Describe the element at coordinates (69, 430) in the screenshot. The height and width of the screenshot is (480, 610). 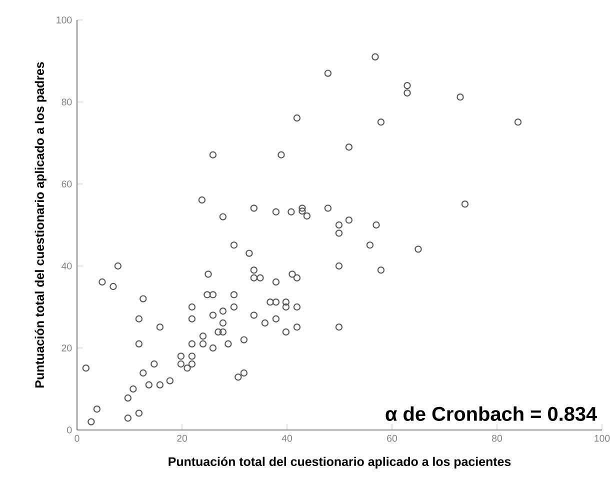
I see `y-tick-label: 0` at that location.